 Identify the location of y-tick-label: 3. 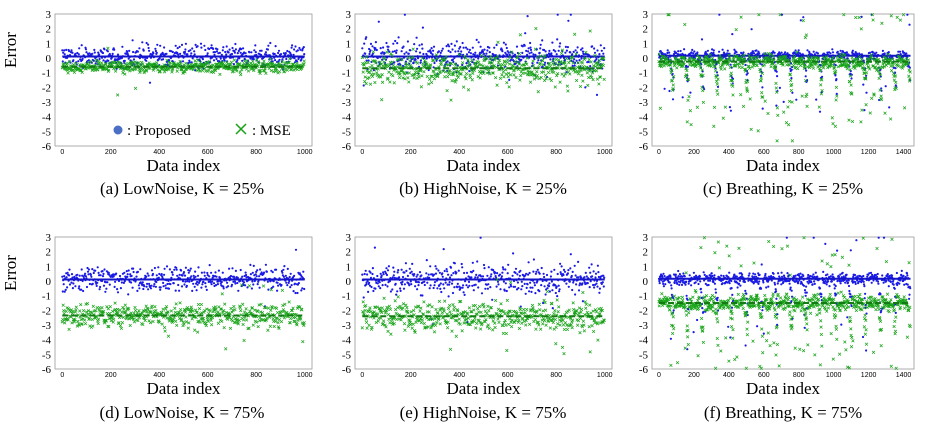
(646, 15).